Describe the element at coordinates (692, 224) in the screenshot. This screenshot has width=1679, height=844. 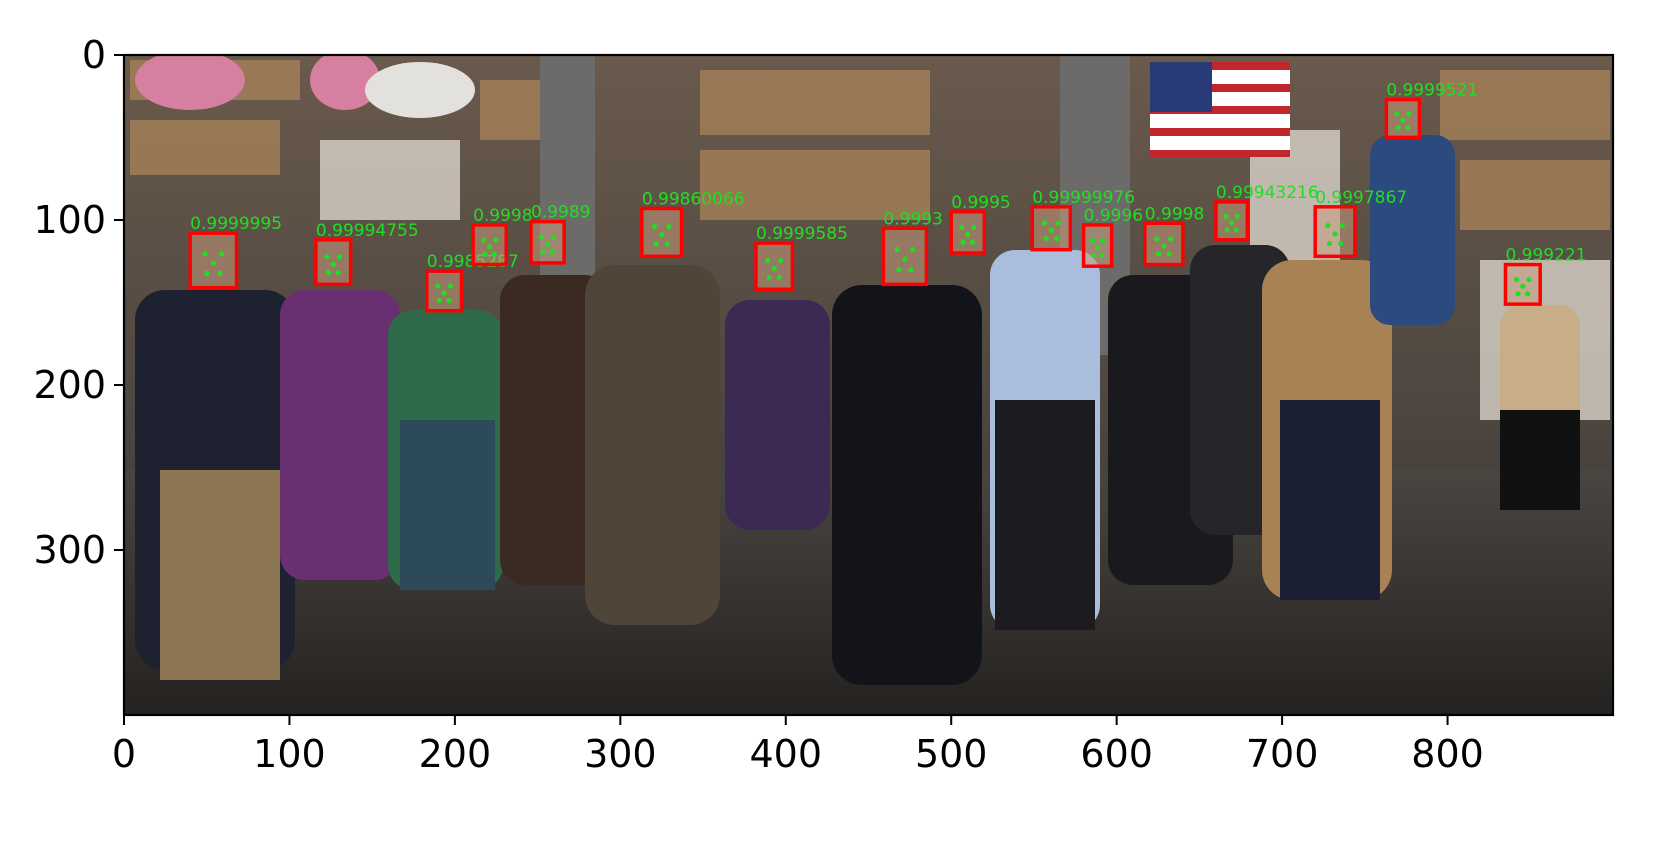
I see `face-detection: 0.99860066` at that location.